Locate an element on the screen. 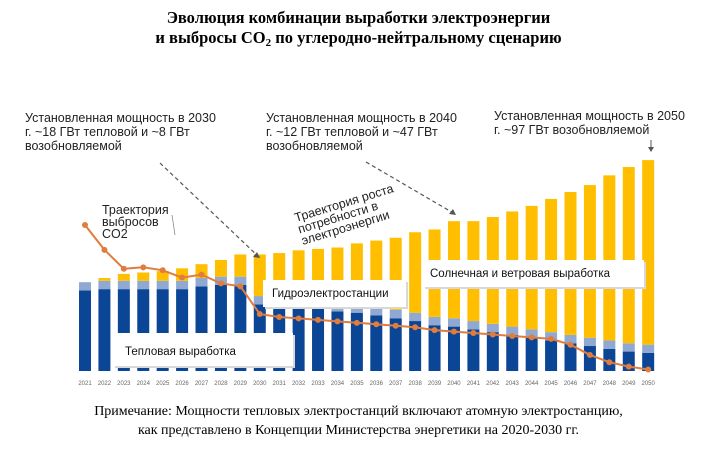 This screenshot has width=717, height=458. x-tick-2049: 2049 is located at coordinates (629, 384).